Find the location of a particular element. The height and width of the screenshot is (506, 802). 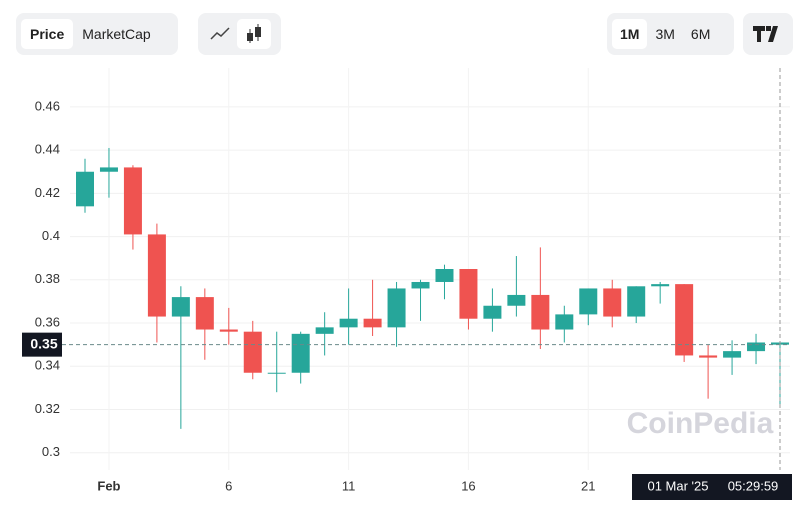

range-toggle: 1M 3M 6M is located at coordinates (670, 34).